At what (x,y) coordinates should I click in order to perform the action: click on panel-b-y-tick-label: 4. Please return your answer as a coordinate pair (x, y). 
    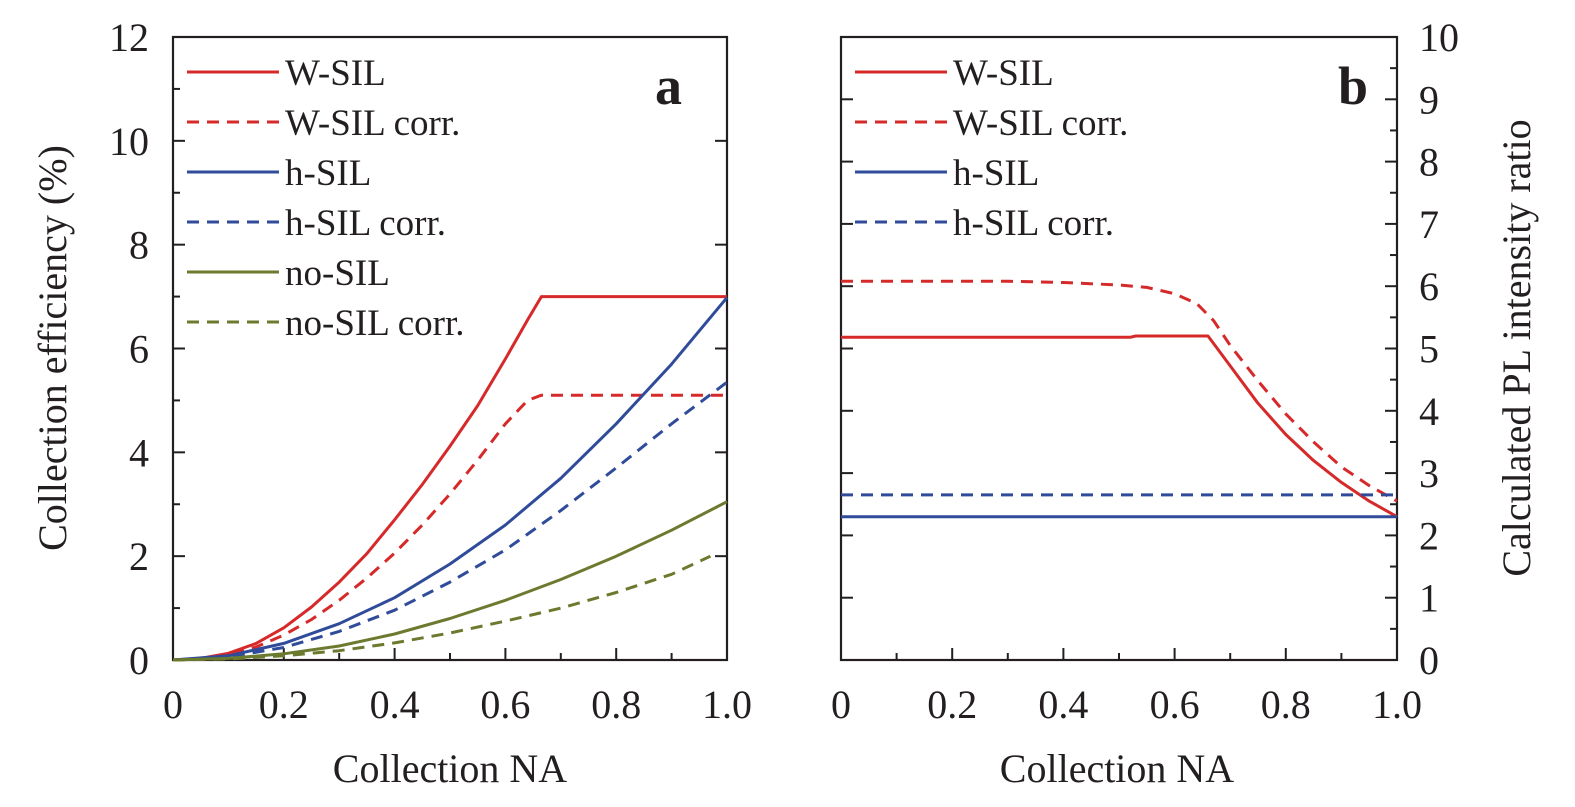
    Looking at the image, I should click on (1429, 411).